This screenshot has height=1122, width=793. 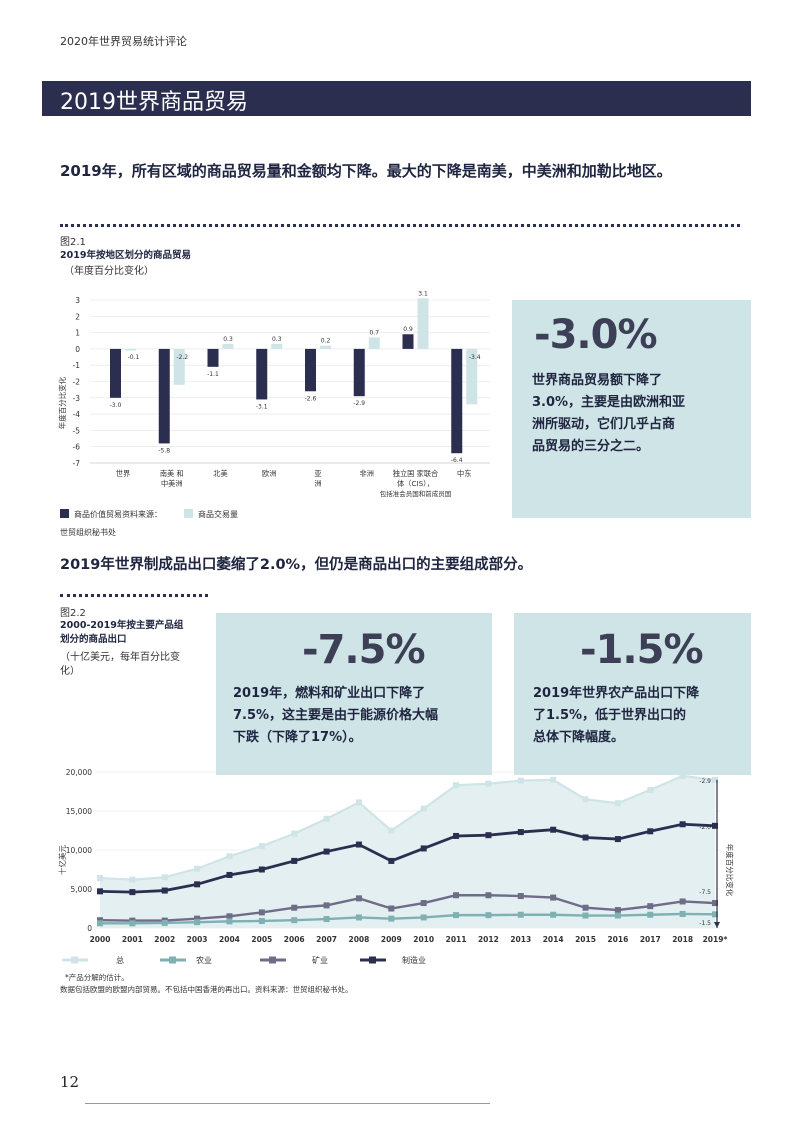 What do you see at coordinates (77, 414) in the screenshot?
I see `fig1-y-tick-label: -4` at bounding box center [77, 414].